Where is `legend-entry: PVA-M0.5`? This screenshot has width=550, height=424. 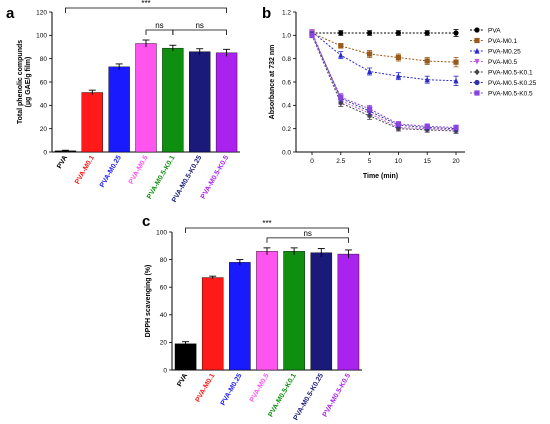
legend-entry: PVA-M0.5 is located at coordinates (503, 62).